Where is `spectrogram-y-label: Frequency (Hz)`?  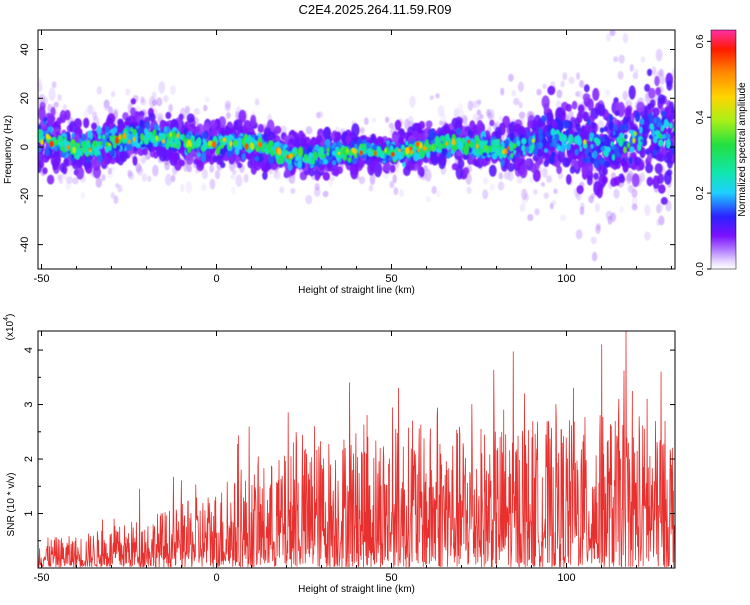 spectrogram-y-label: Frequency (Hz) is located at coordinates (8, 149).